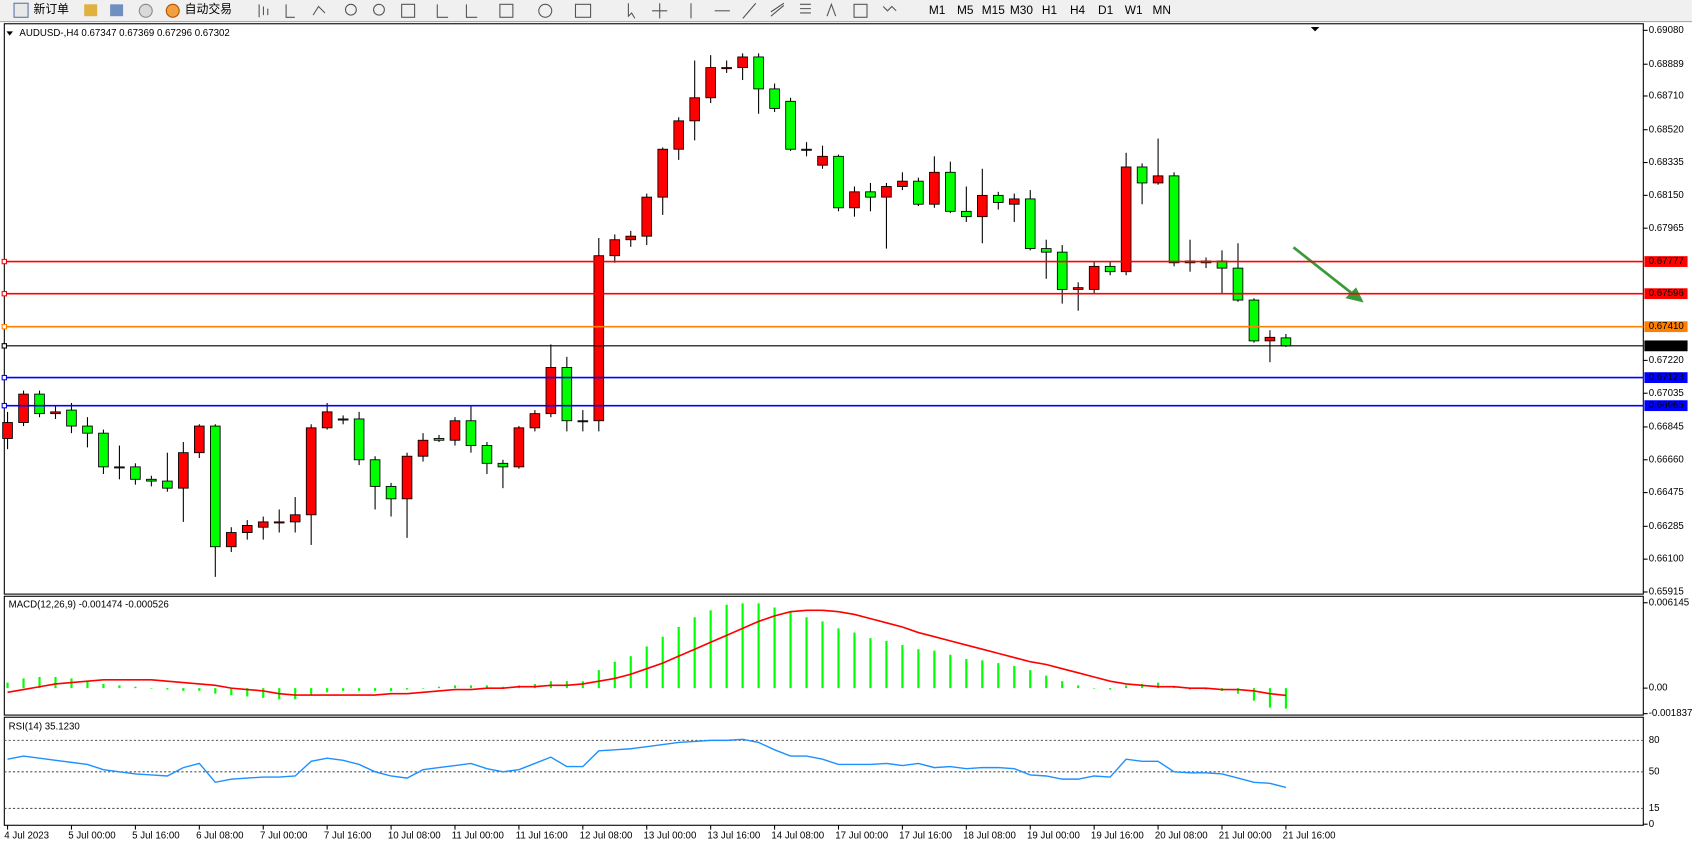 The image size is (1692, 848). I want to click on x-tick-label: 18 Jul 08:00, so click(989, 836).